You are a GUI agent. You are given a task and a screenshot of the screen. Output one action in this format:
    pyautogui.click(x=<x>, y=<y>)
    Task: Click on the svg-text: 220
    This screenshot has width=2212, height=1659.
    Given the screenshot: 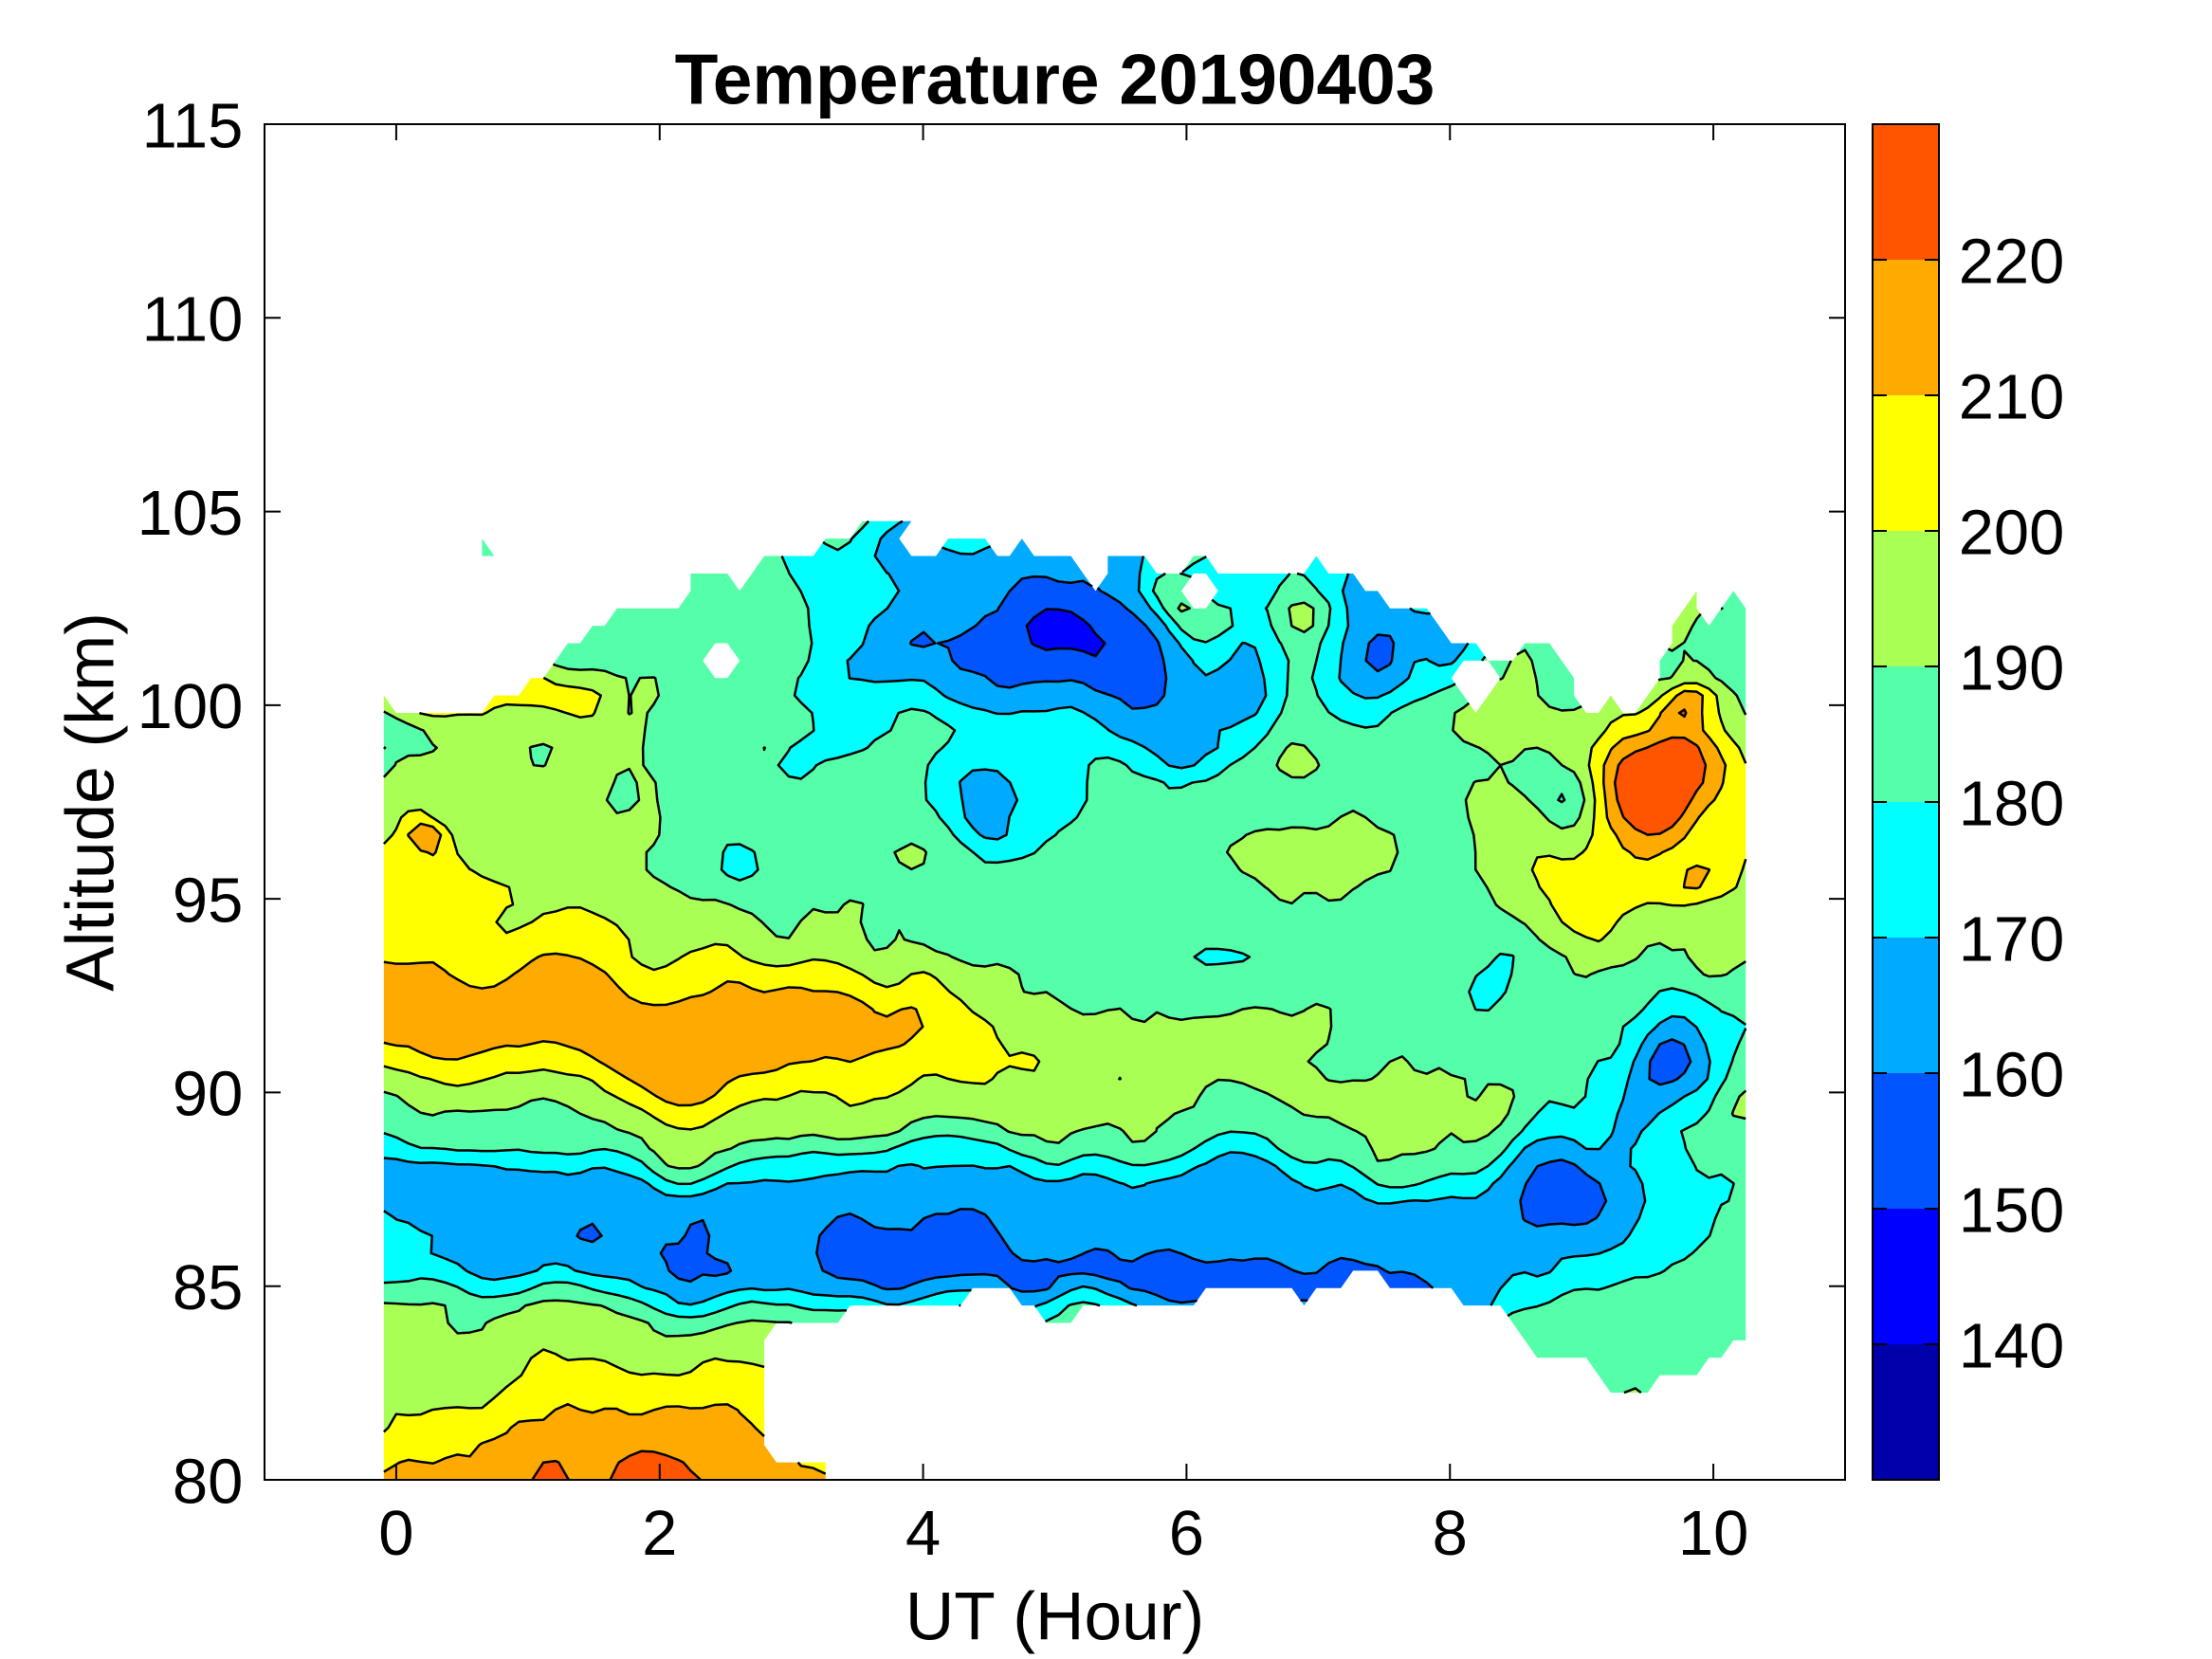 What is the action you would take?
    pyautogui.click(x=2012, y=261)
    